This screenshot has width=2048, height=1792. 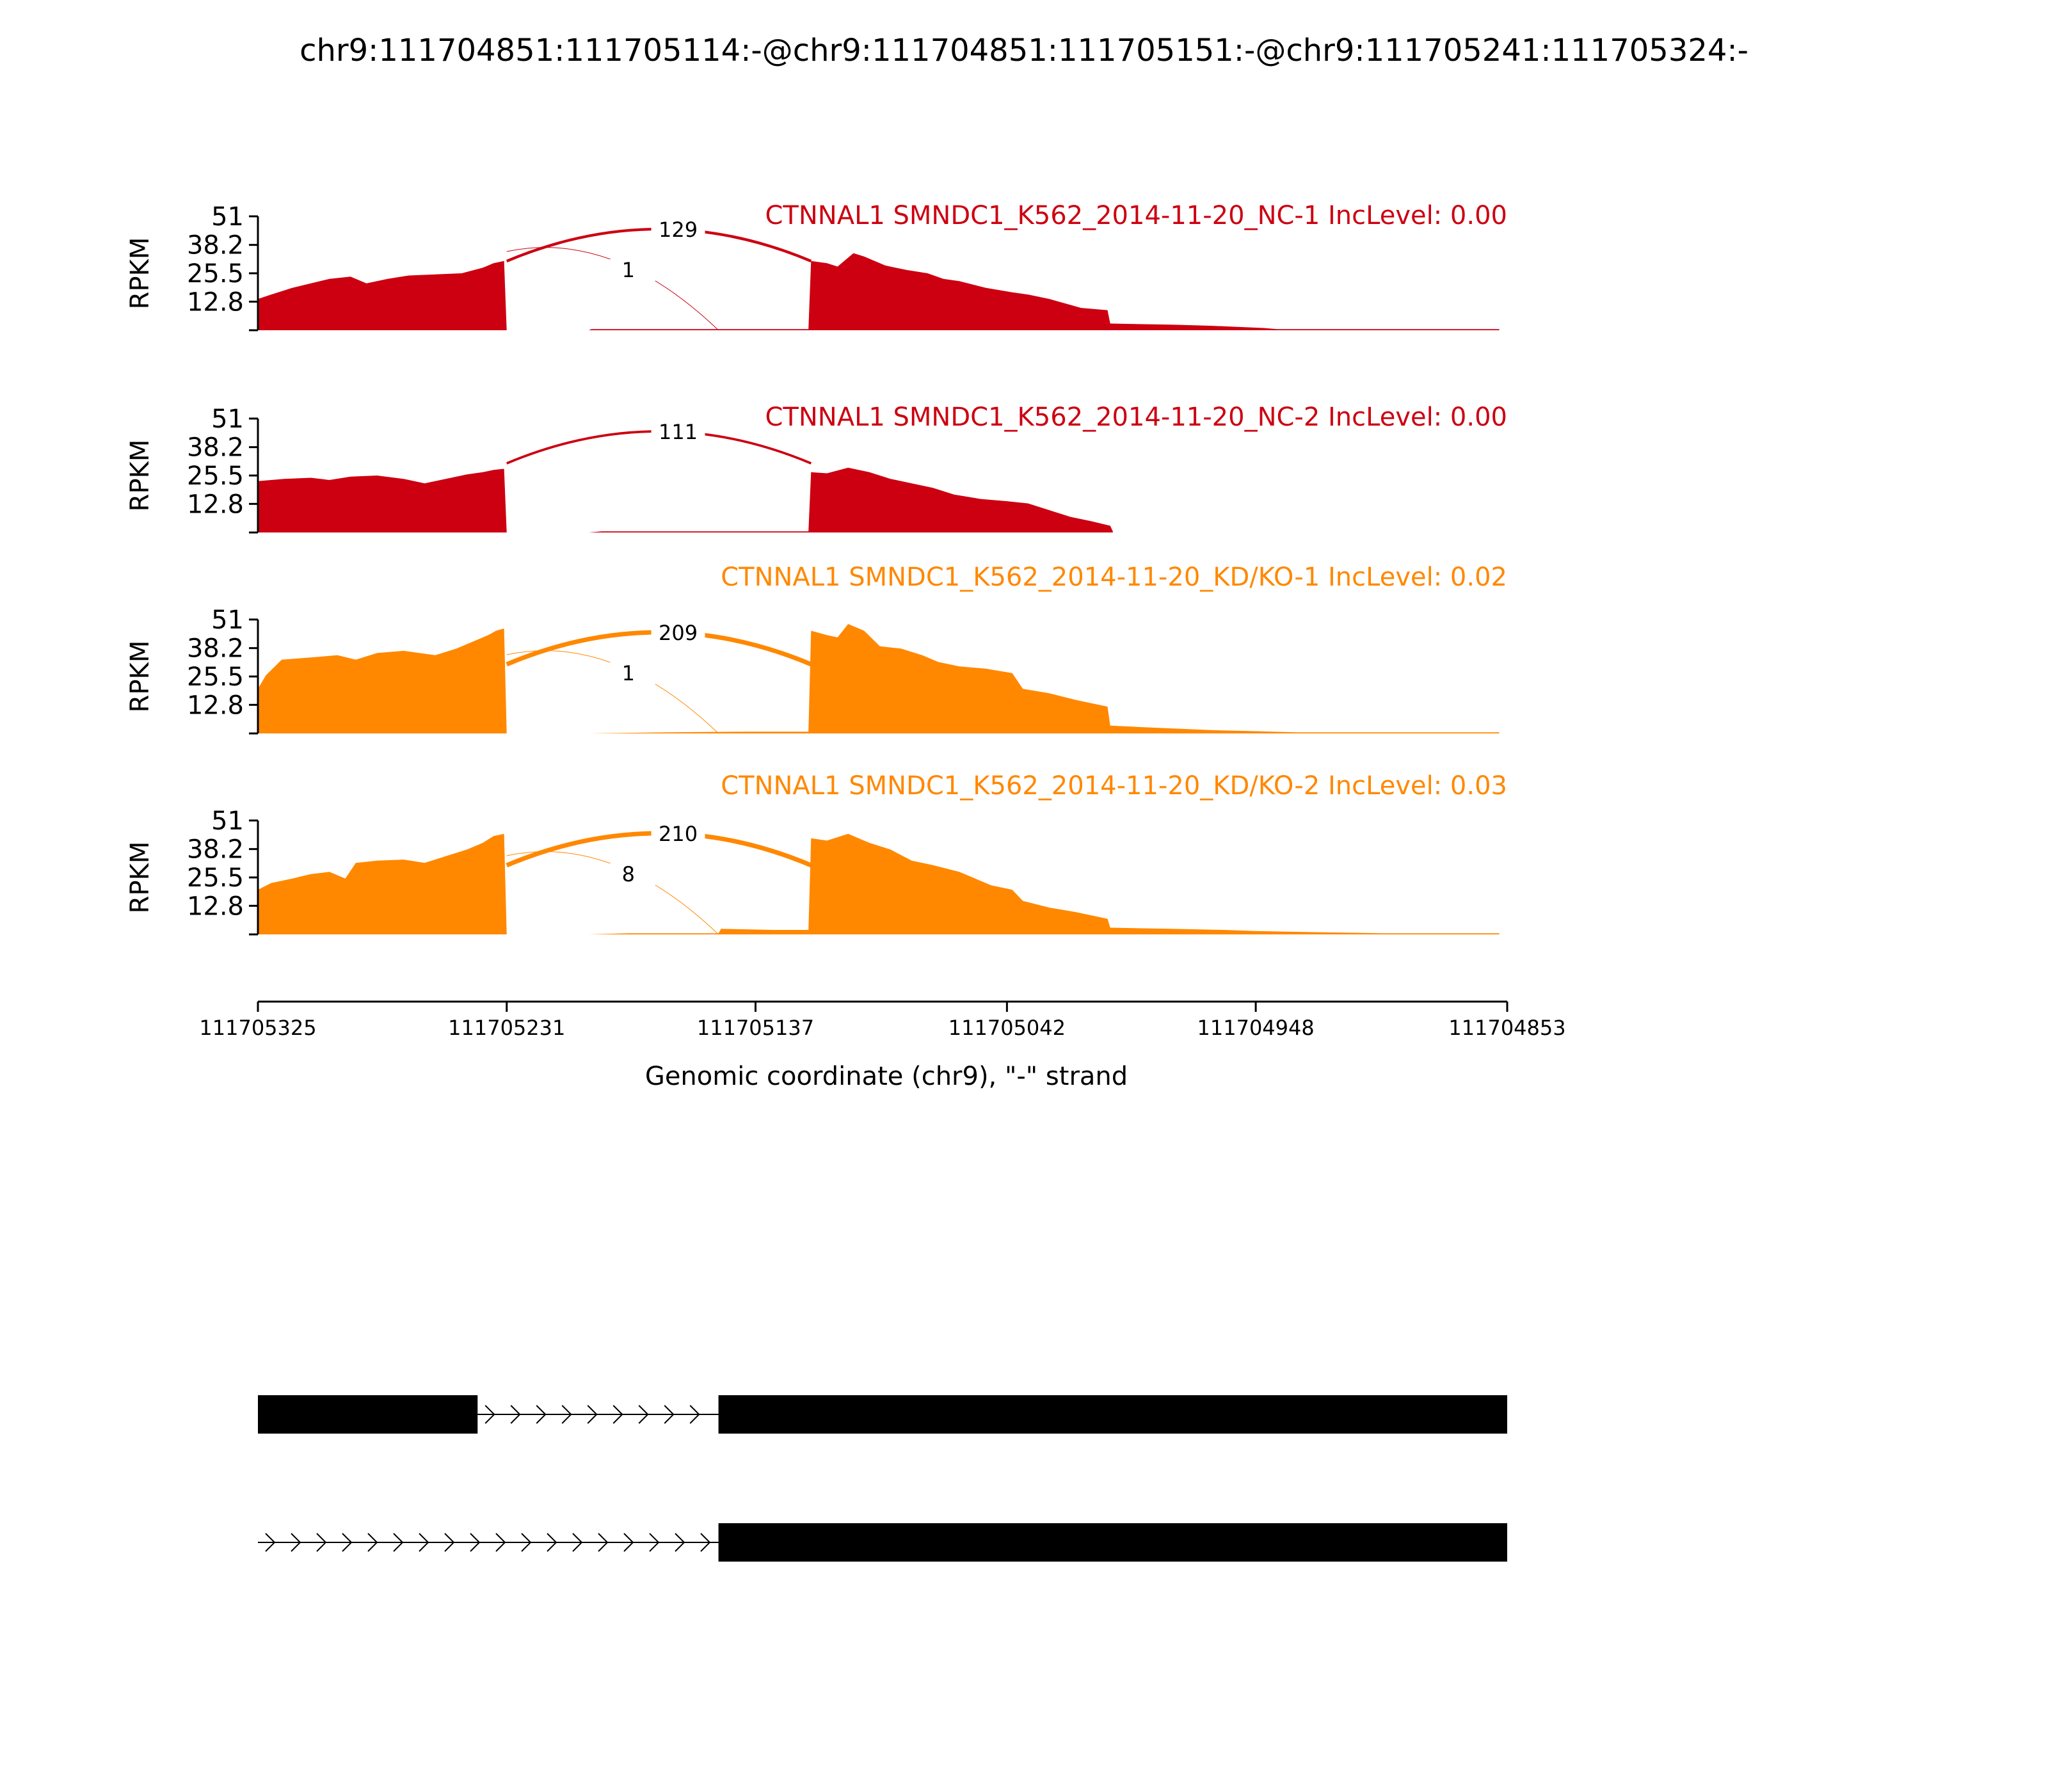 I want to click on junction-label: 111, so click(x=678, y=432).